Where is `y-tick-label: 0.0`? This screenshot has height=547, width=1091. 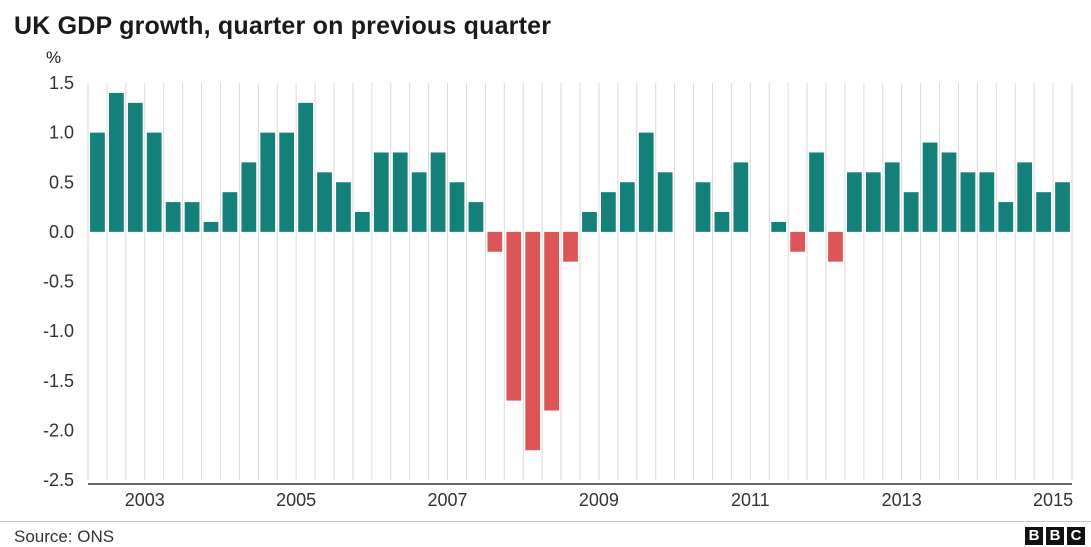
y-tick-label: 0.0 is located at coordinates (61, 232).